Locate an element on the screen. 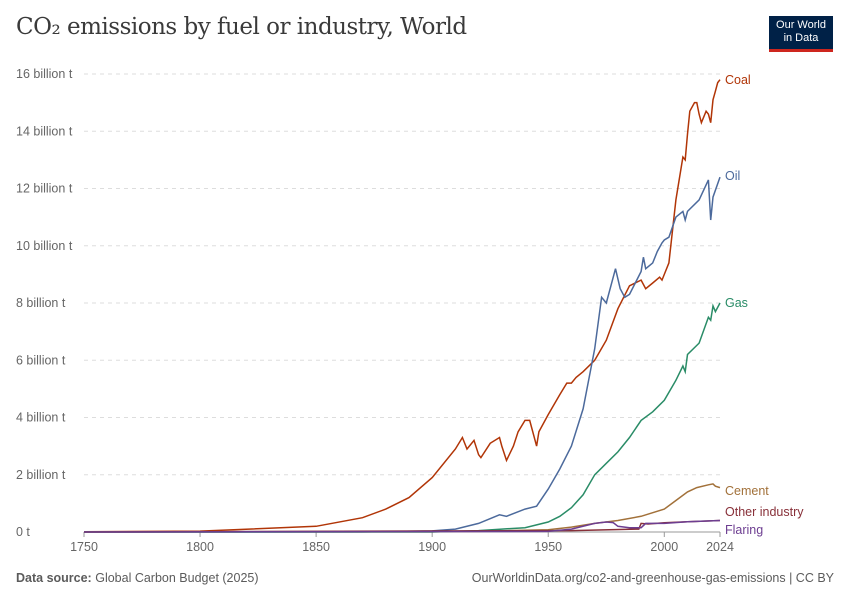 The width and height of the screenshot is (850, 600). series-line-flaring is located at coordinates (402, 526).